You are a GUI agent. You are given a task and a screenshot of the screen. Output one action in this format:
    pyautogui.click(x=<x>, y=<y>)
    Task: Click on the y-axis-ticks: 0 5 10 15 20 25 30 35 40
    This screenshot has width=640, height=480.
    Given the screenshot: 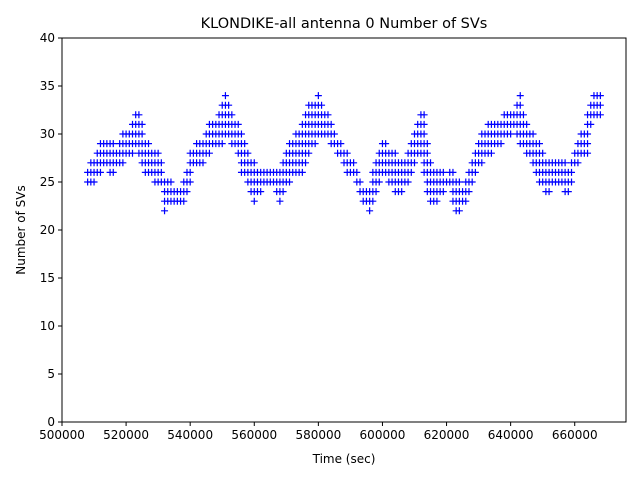 What is the action you would take?
    pyautogui.click(x=51, y=230)
    